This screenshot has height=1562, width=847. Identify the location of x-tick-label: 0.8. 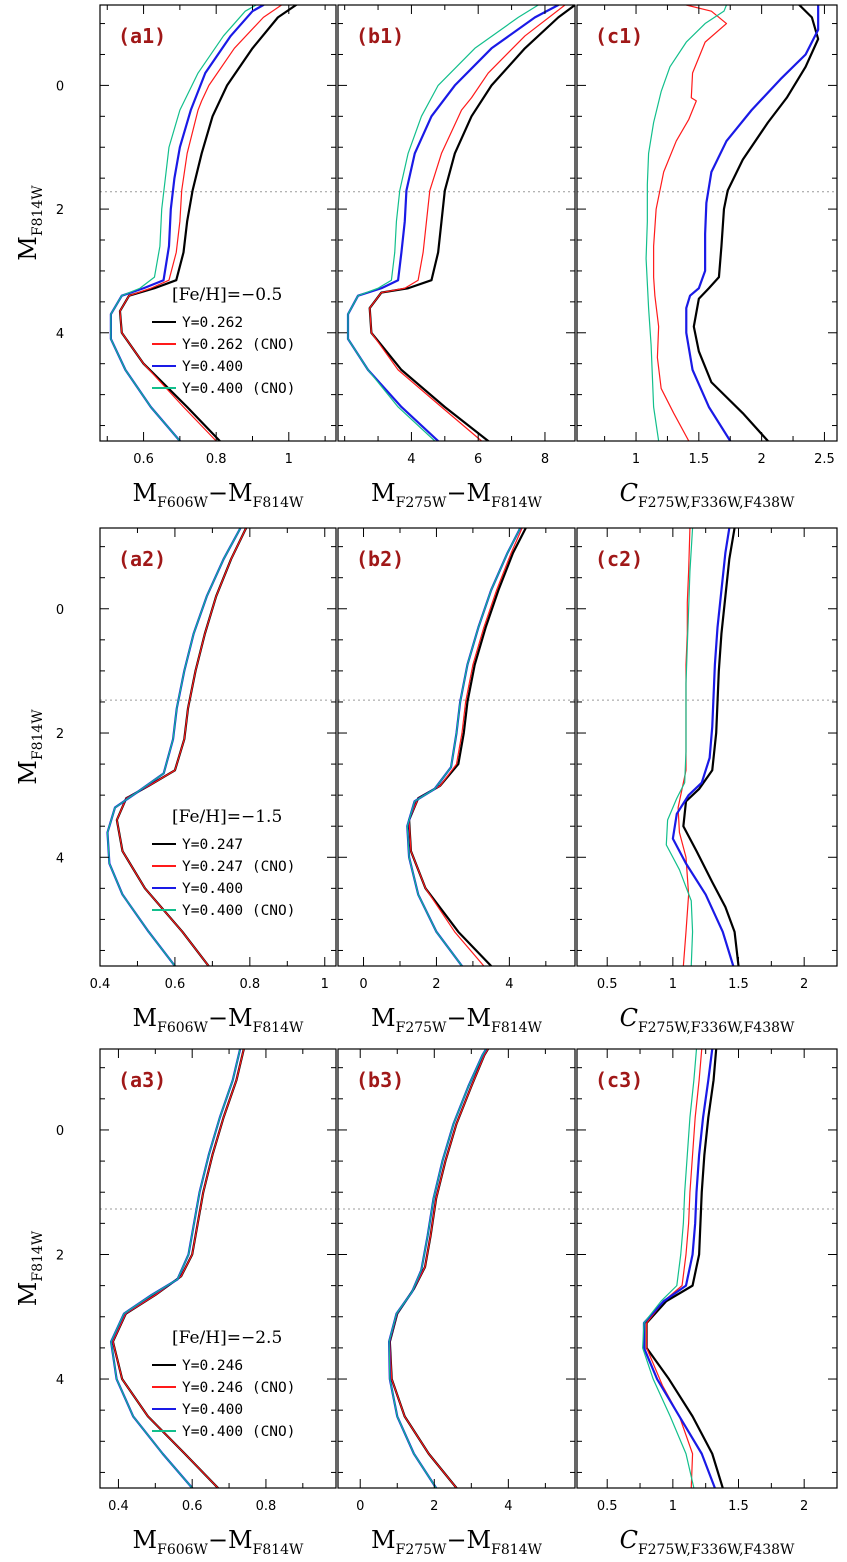
(249, 984).